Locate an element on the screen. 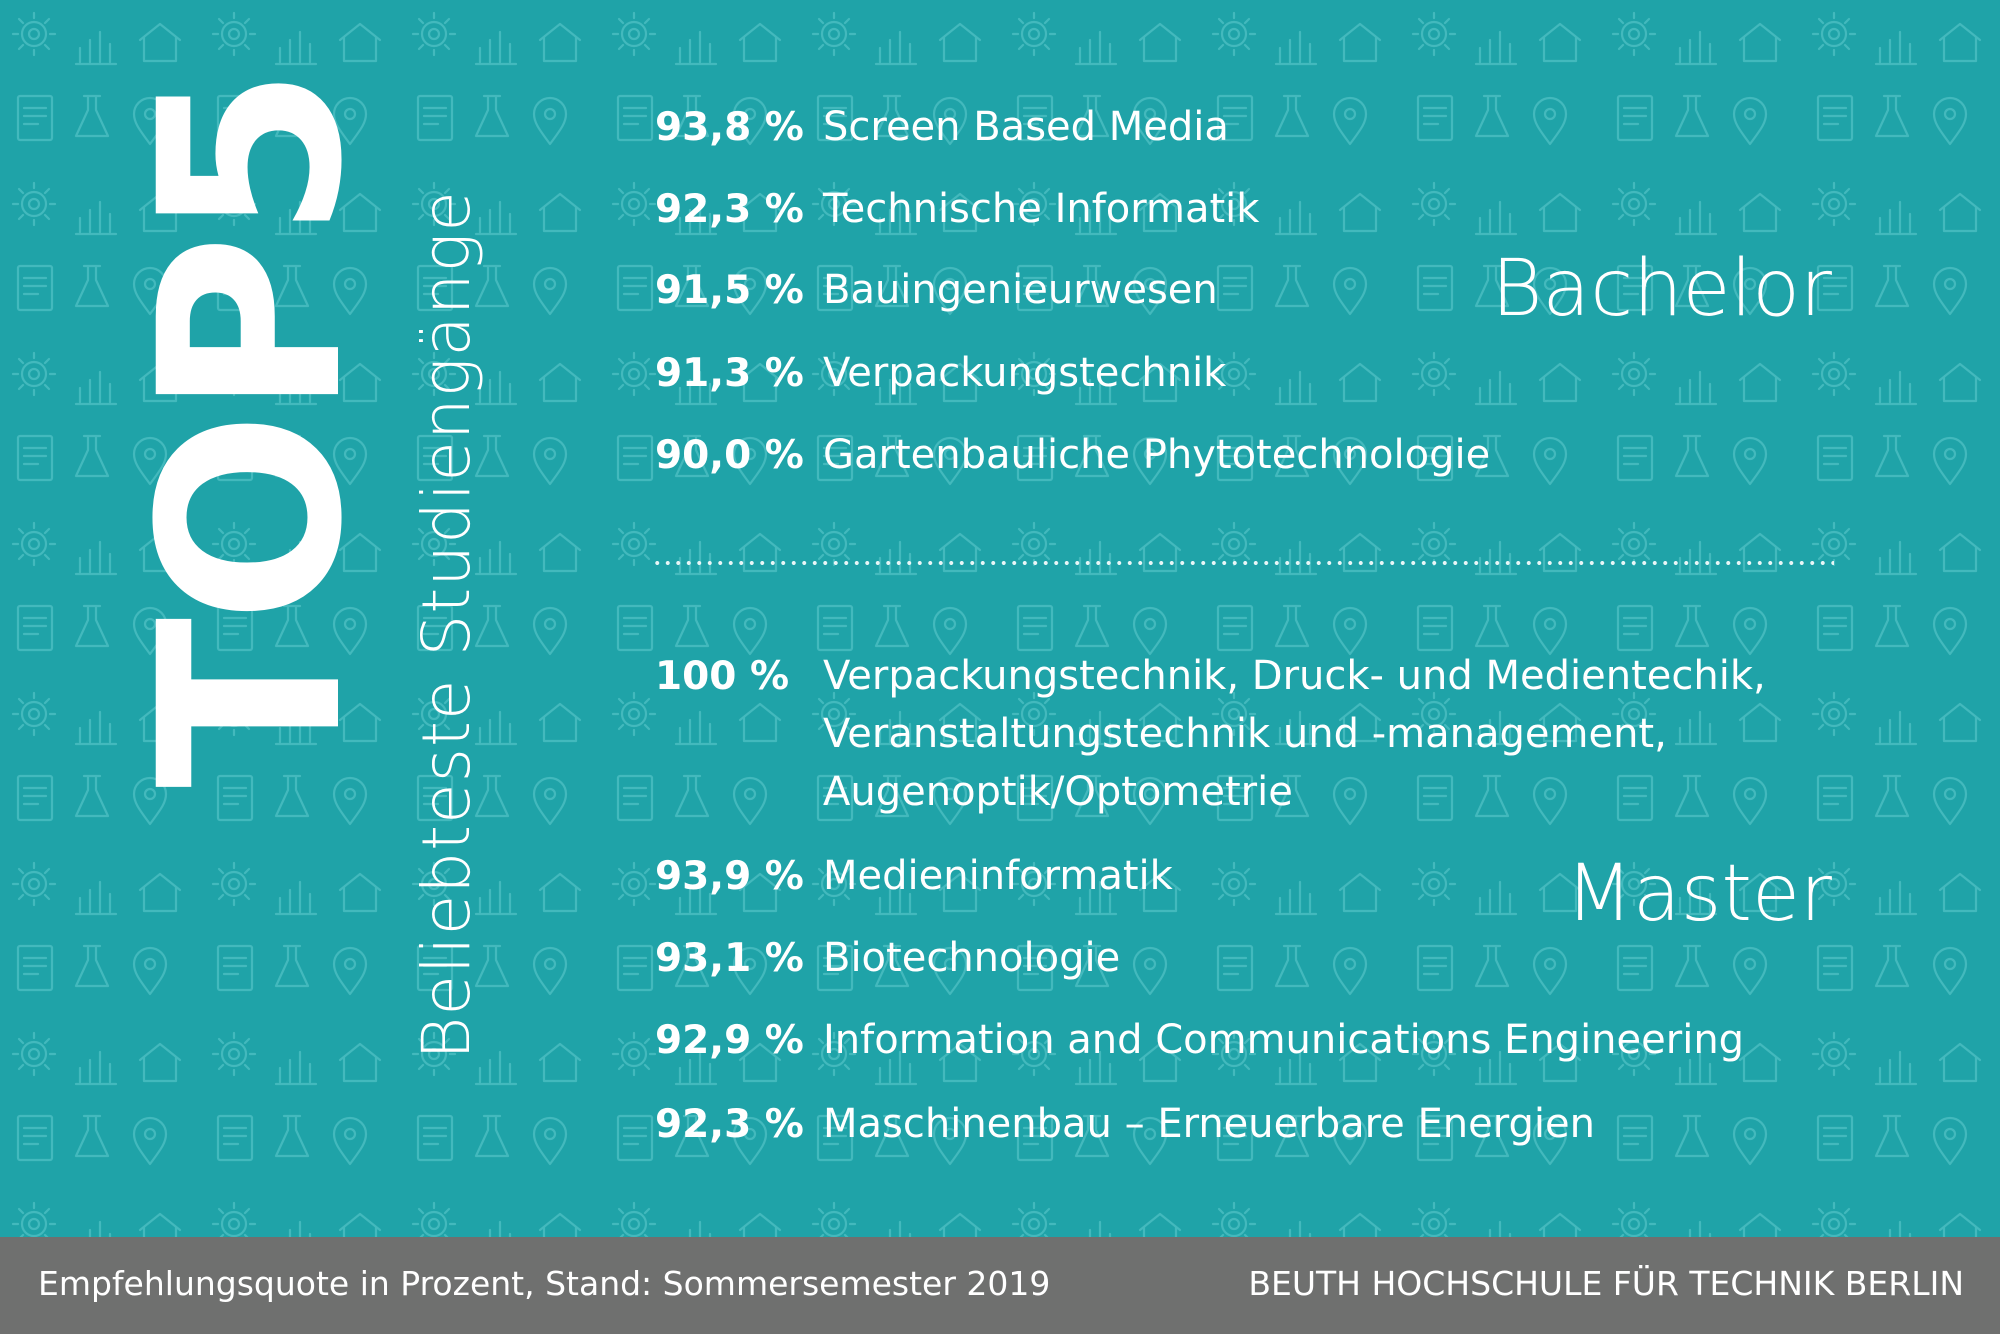 Image resolution: width=2000 pixels, height=1334 pixels. bachelor-label: Bachelor is located at coordinates (1661, 289).